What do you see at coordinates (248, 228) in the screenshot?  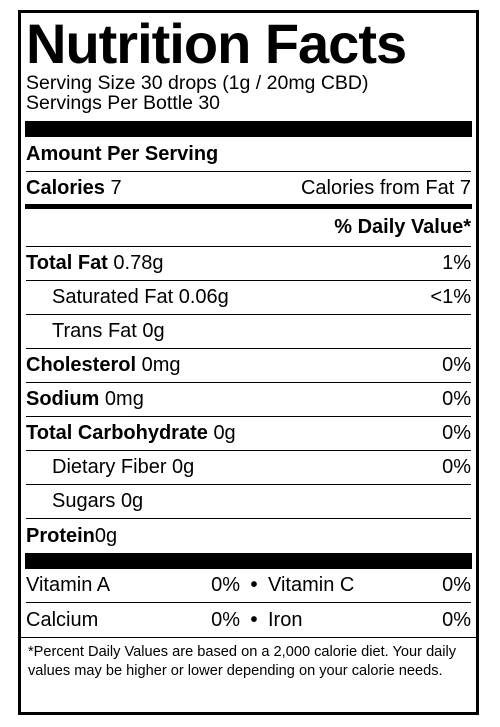 I see `daily-value-header: % Daily Value*` at bounding box center [248, 228].